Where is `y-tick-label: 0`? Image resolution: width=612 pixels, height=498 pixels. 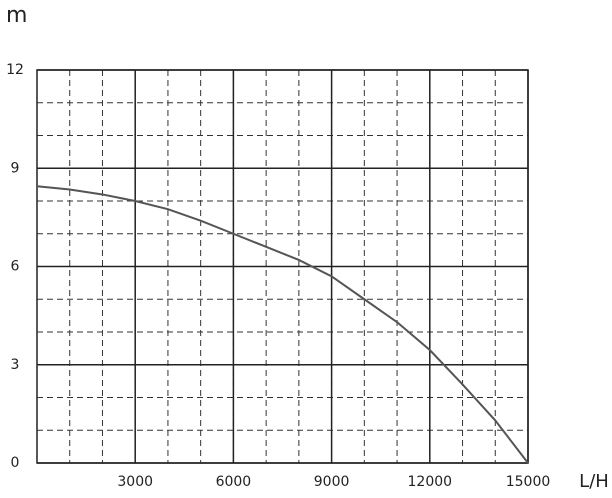 y-tick-label: 0 is located at coordinates (15, 463).